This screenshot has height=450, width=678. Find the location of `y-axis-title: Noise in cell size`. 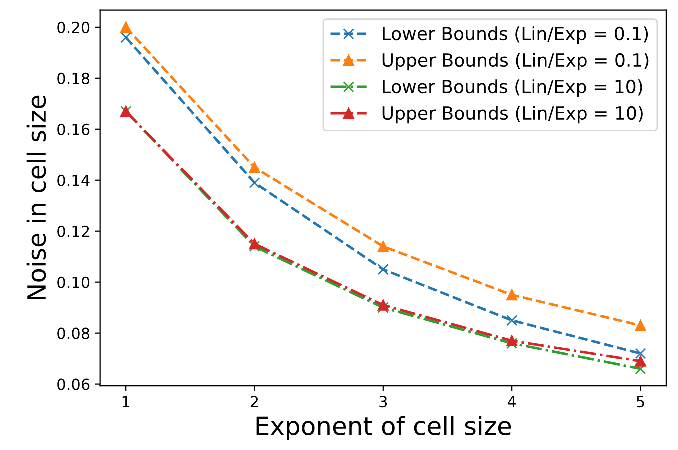

y-axis-title: Noise in cell size is located at coordinates (36, 198).